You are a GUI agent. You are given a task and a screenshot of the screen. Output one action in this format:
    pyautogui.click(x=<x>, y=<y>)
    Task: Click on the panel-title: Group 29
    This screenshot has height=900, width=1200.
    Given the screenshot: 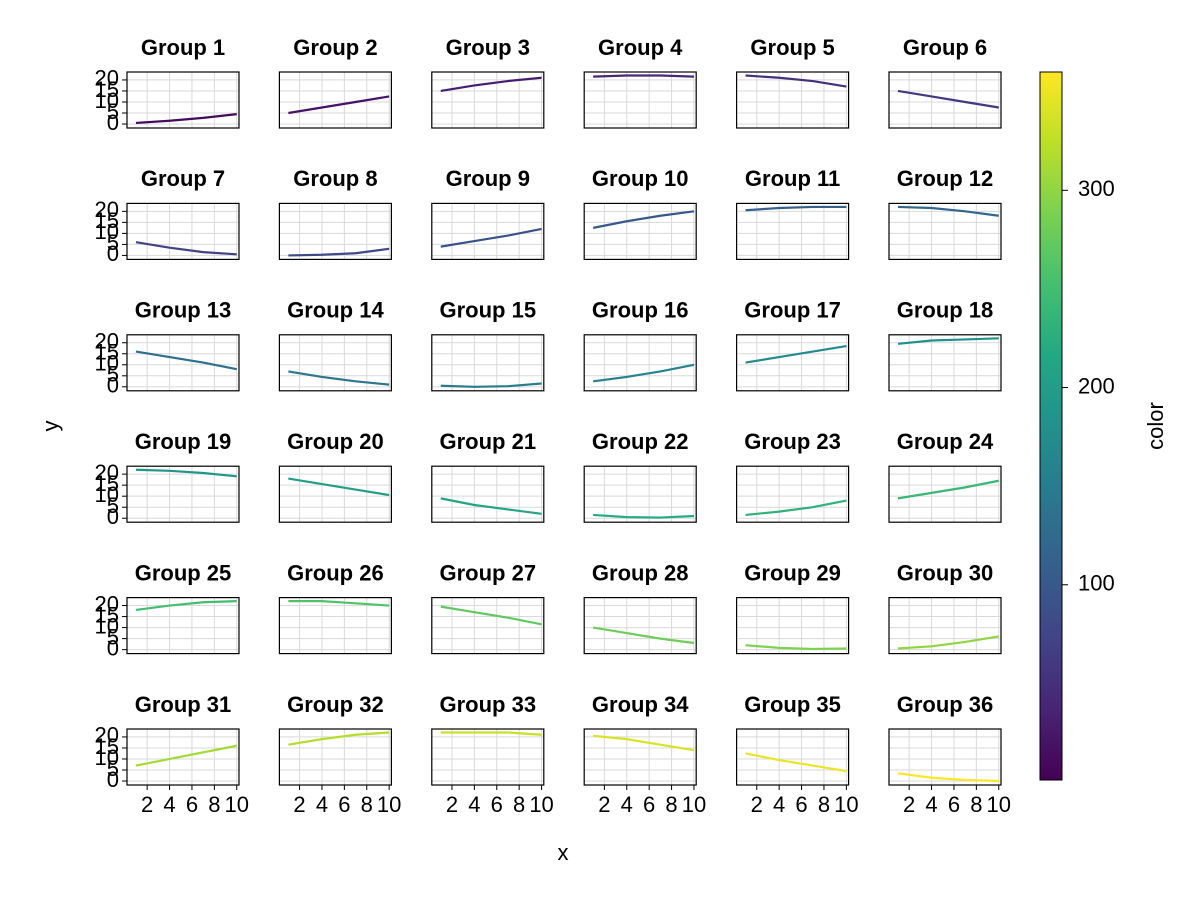 What is the action you would take?
    pyautogui.click(x=792, y=572)
    